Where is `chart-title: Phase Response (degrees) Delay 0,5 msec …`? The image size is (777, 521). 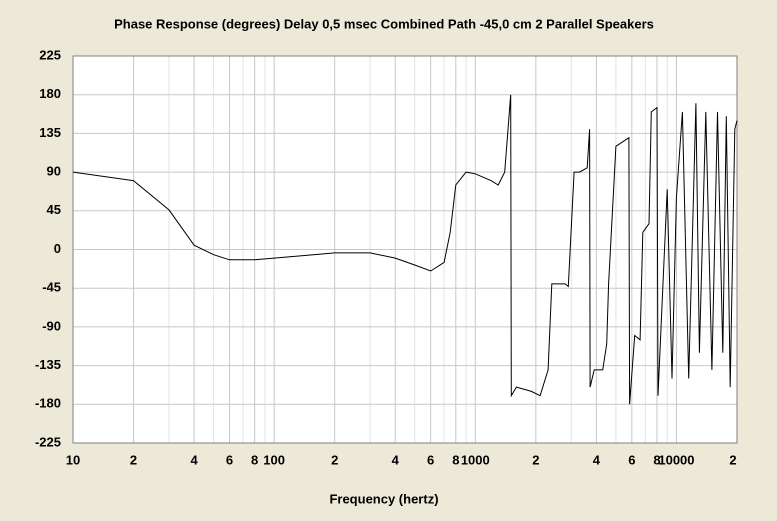
chart-title: Phase Response (degrees) Delay 0,5 msec … is located at coordinates (384, 23).